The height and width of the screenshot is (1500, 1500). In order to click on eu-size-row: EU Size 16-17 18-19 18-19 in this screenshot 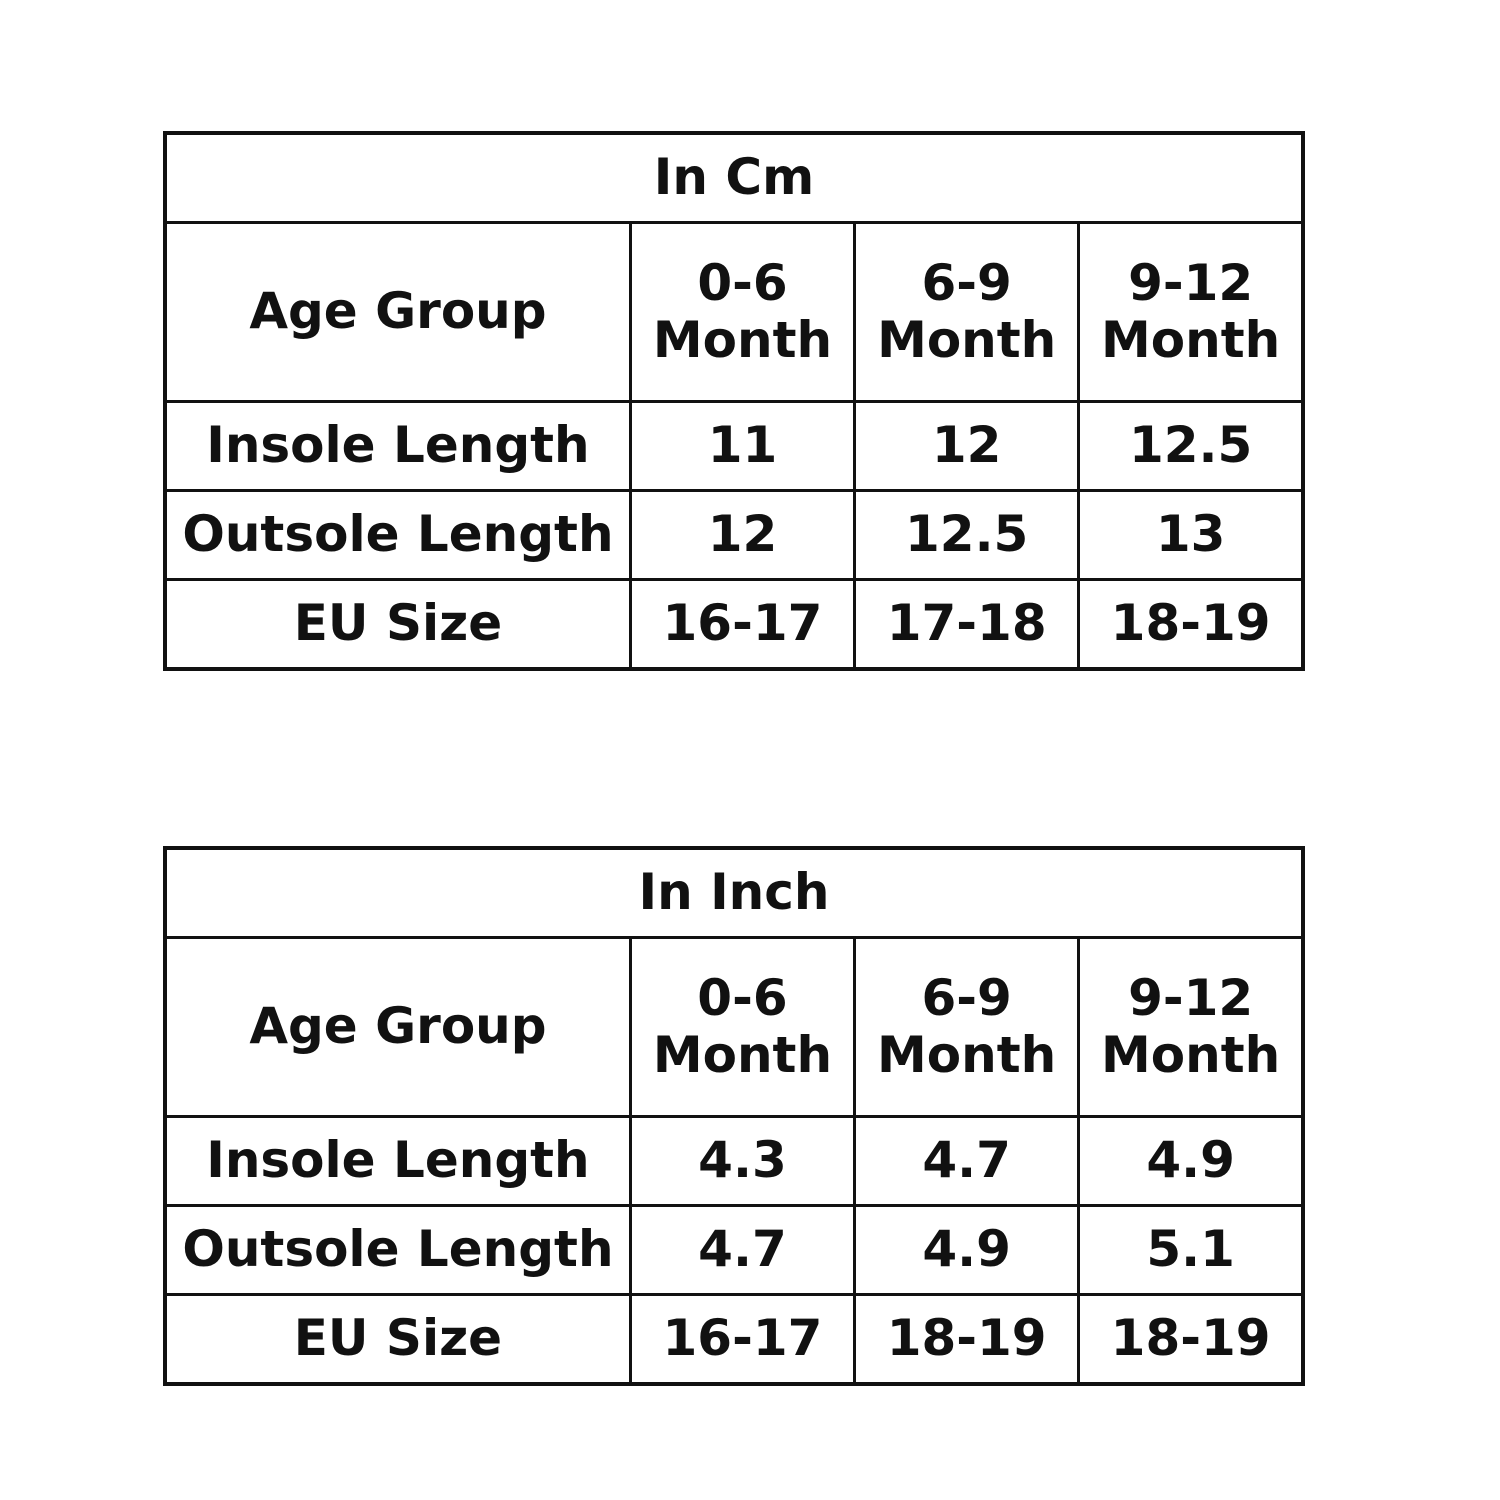, I will do `click(734, 1339)`.